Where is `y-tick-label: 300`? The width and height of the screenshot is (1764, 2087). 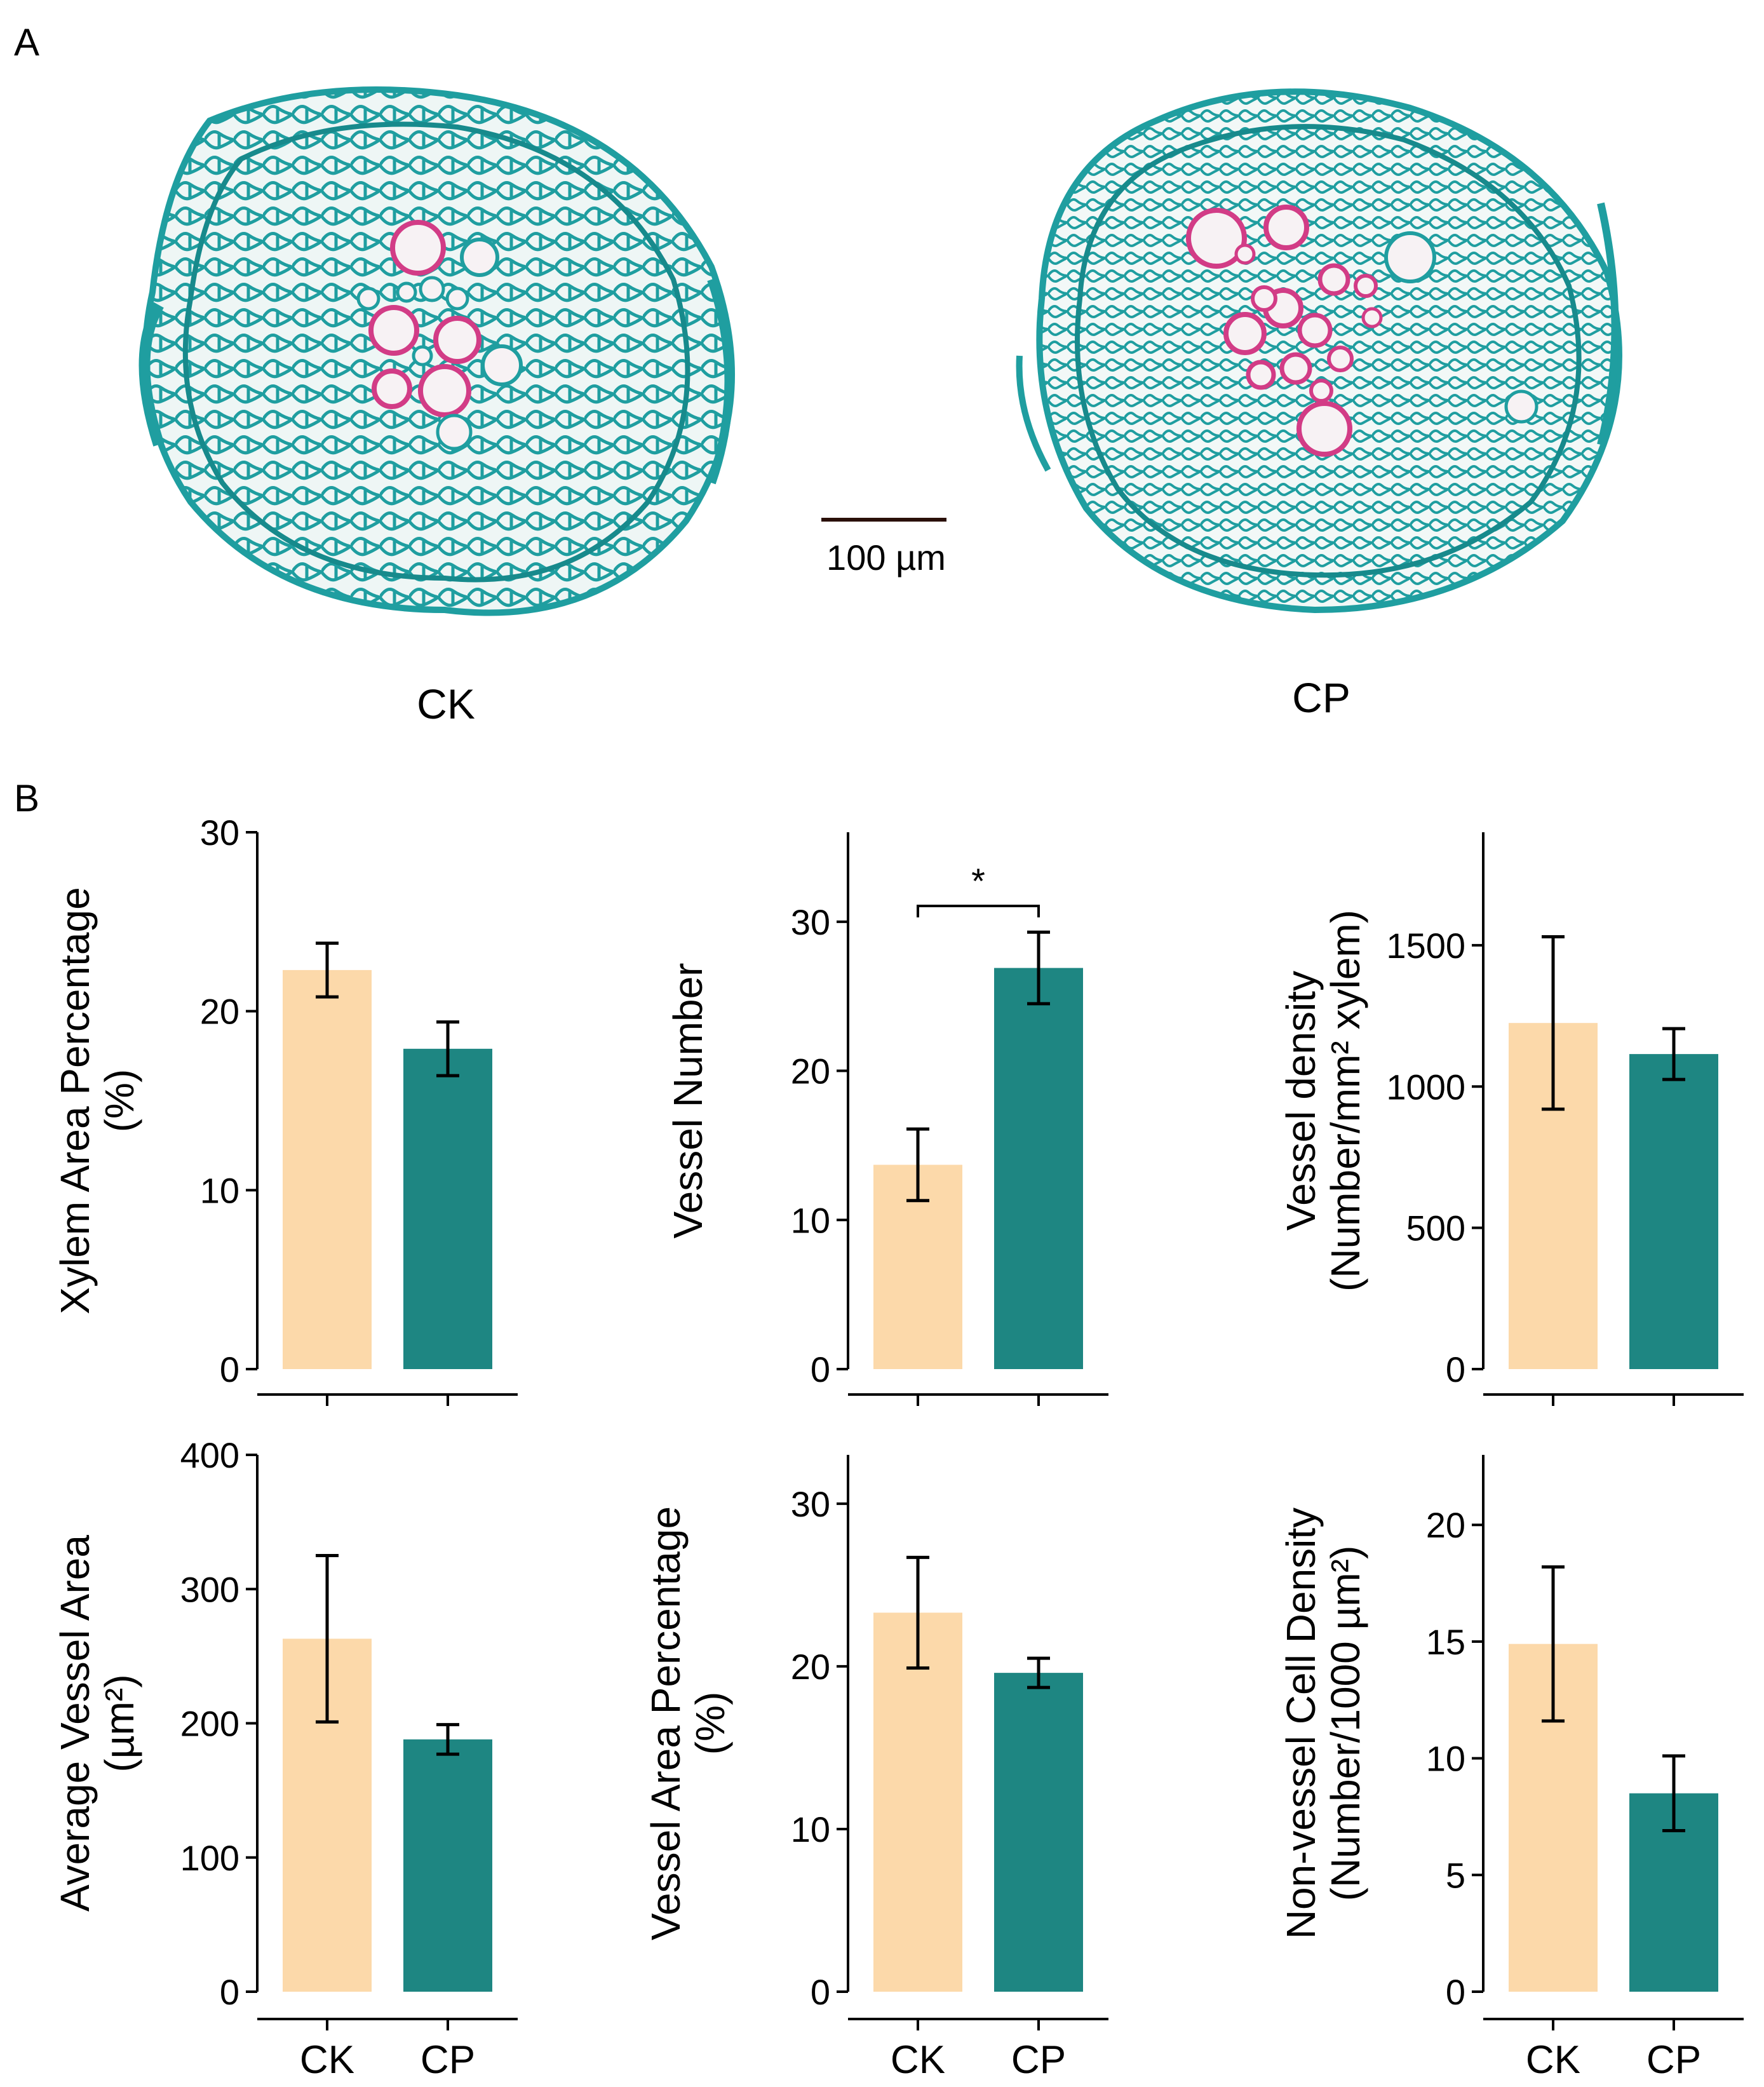 y-tick-label: 300 is located at coordinates (210, 1589).